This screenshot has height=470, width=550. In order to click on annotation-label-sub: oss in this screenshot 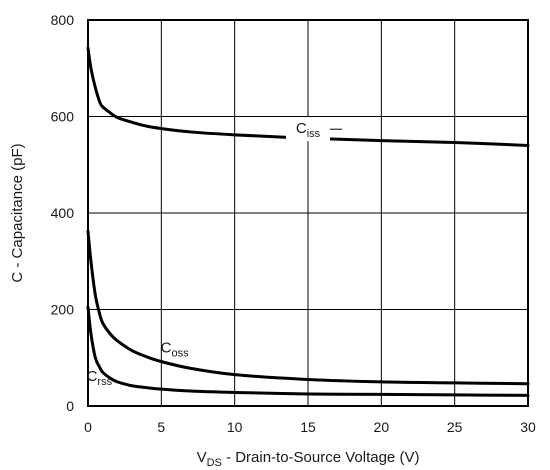, I will do `click(181, 353)`.